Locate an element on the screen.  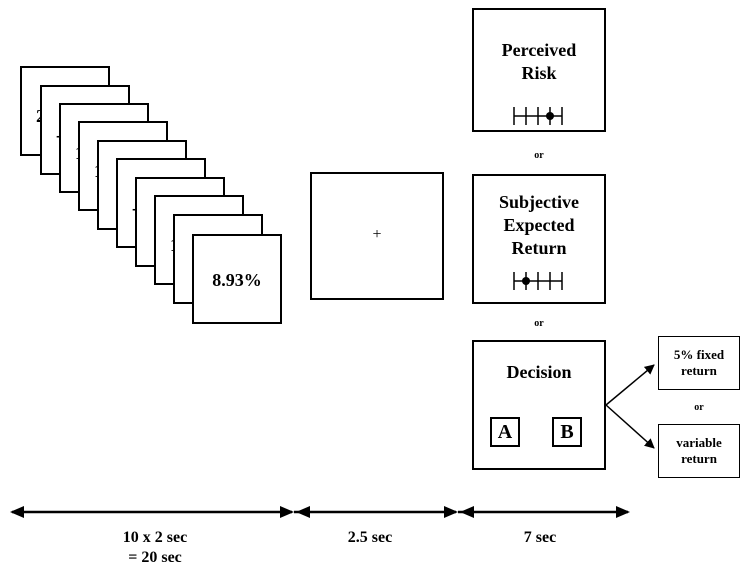
risk-rating-scale is located at coordinates (538, 116).